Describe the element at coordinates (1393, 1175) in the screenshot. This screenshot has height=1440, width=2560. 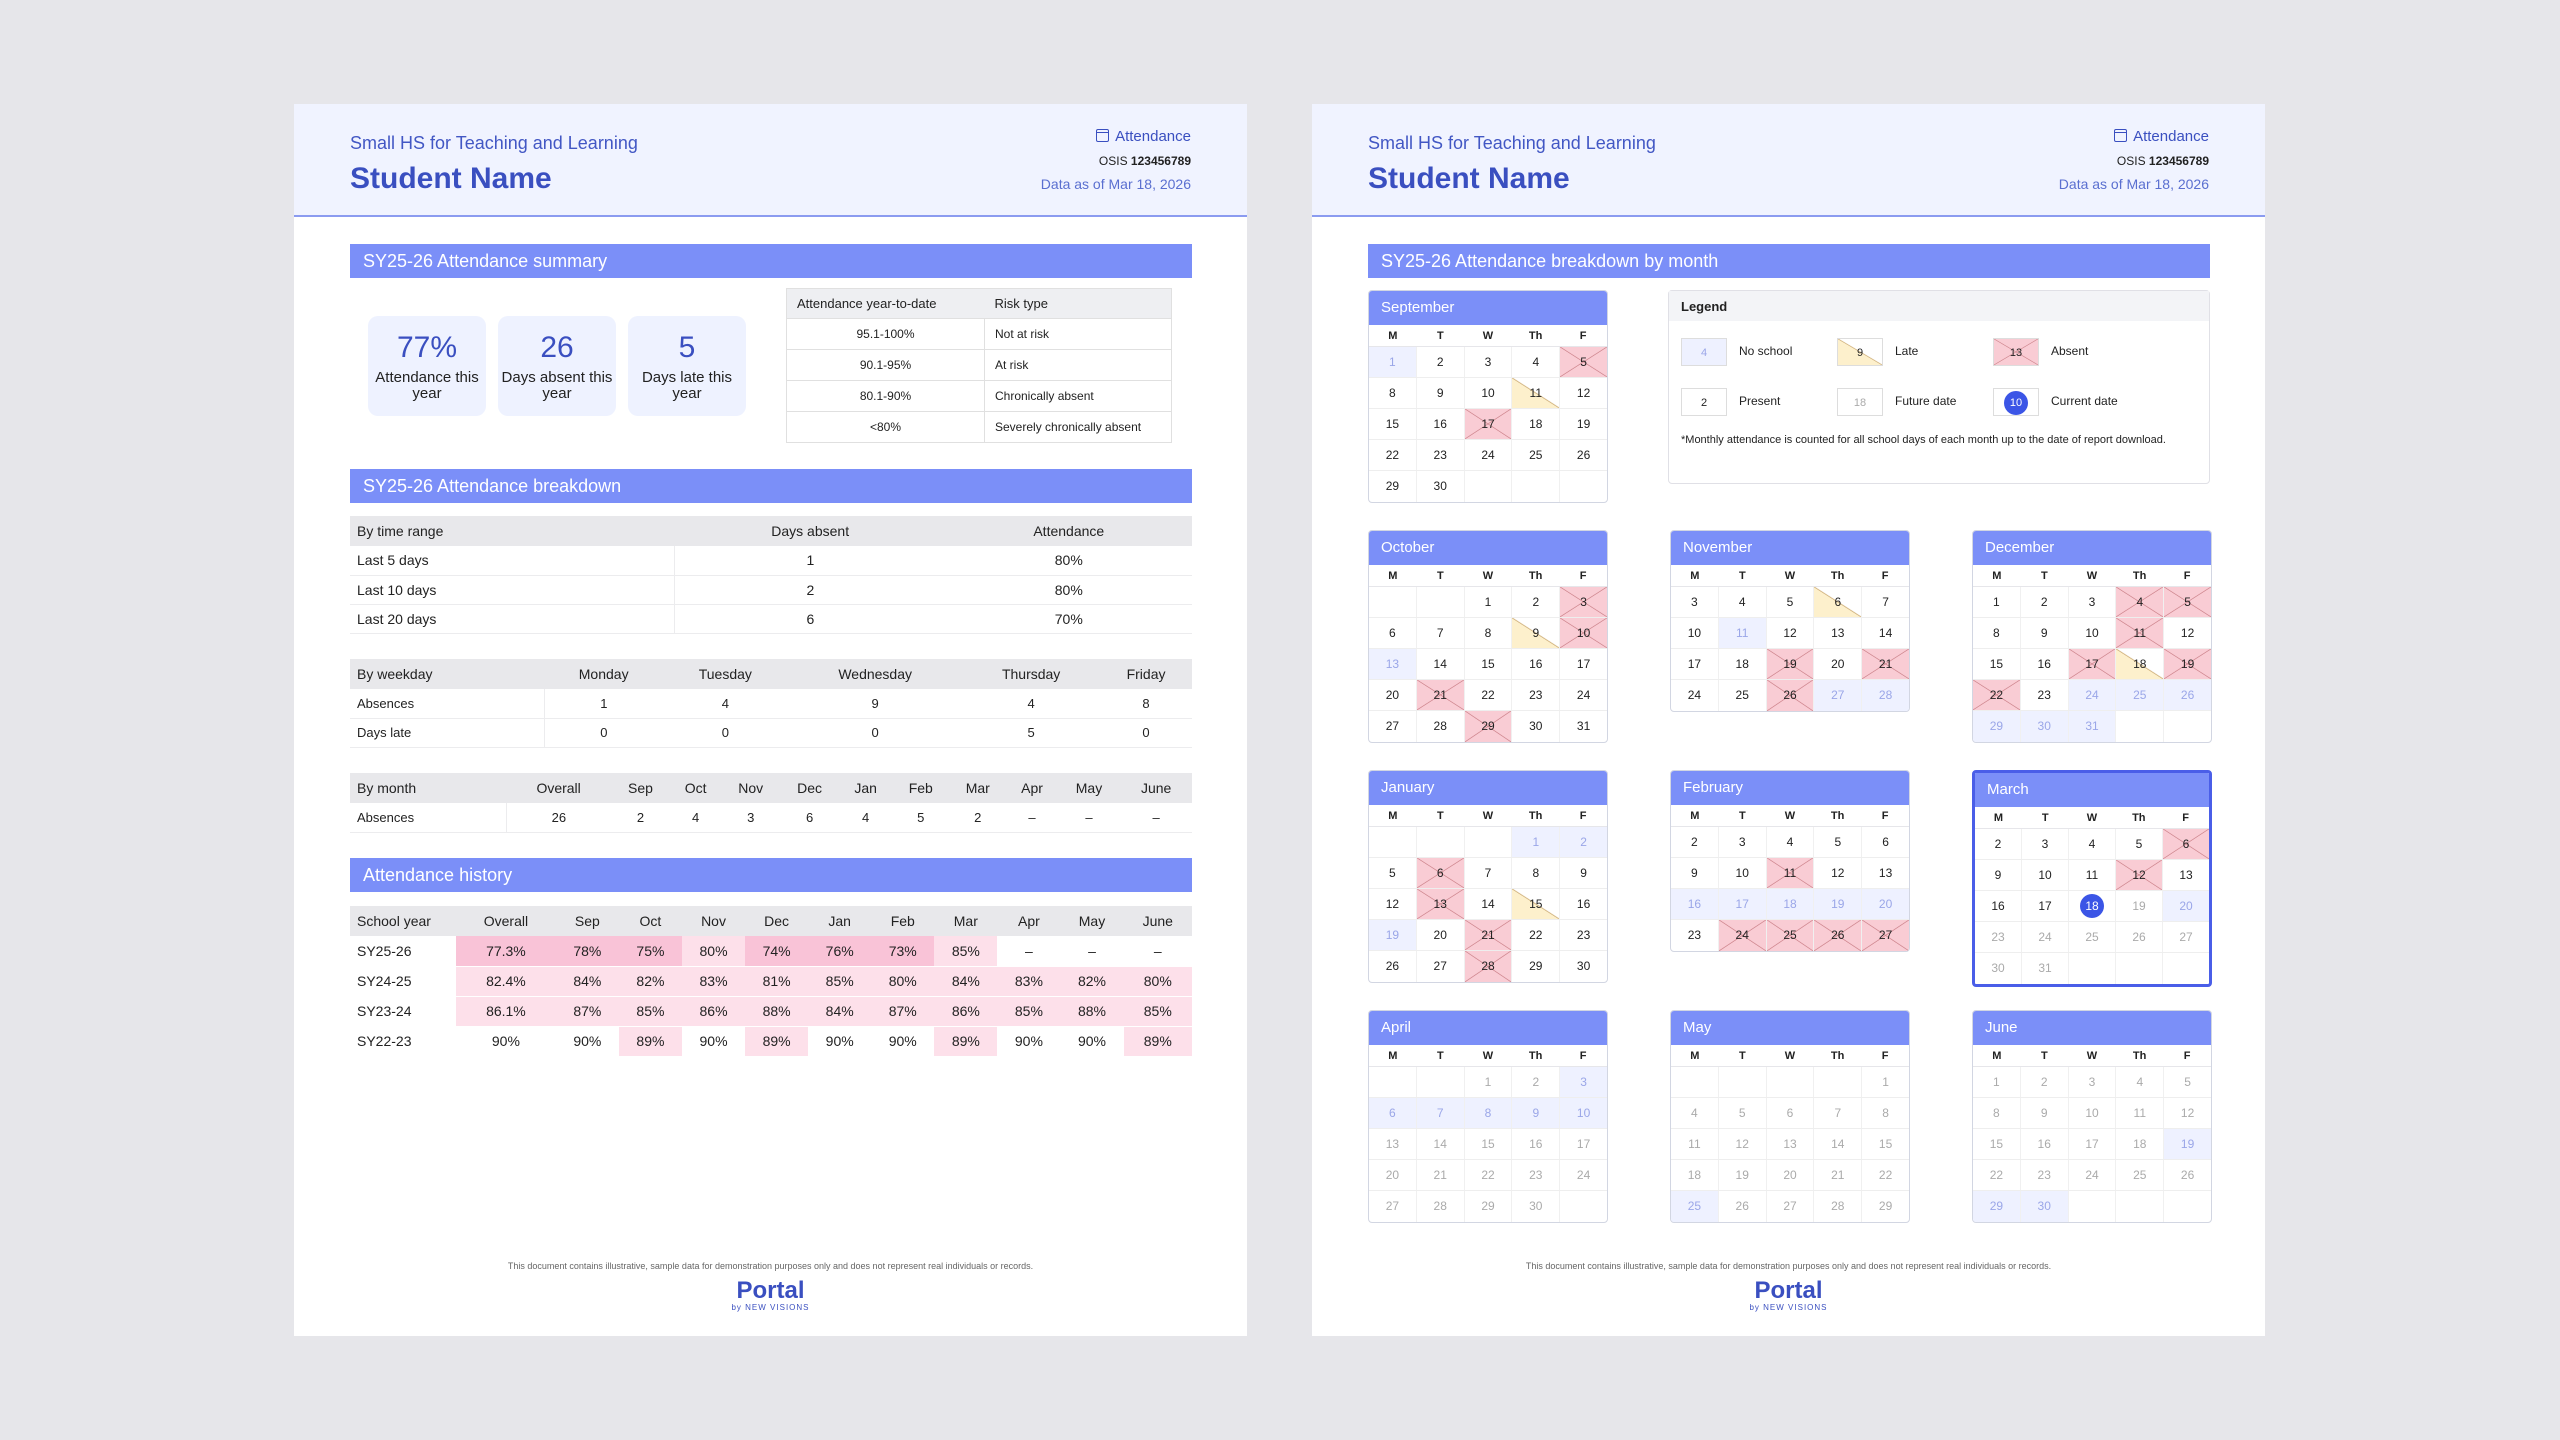
I see `calendar-day: 20` at that location.